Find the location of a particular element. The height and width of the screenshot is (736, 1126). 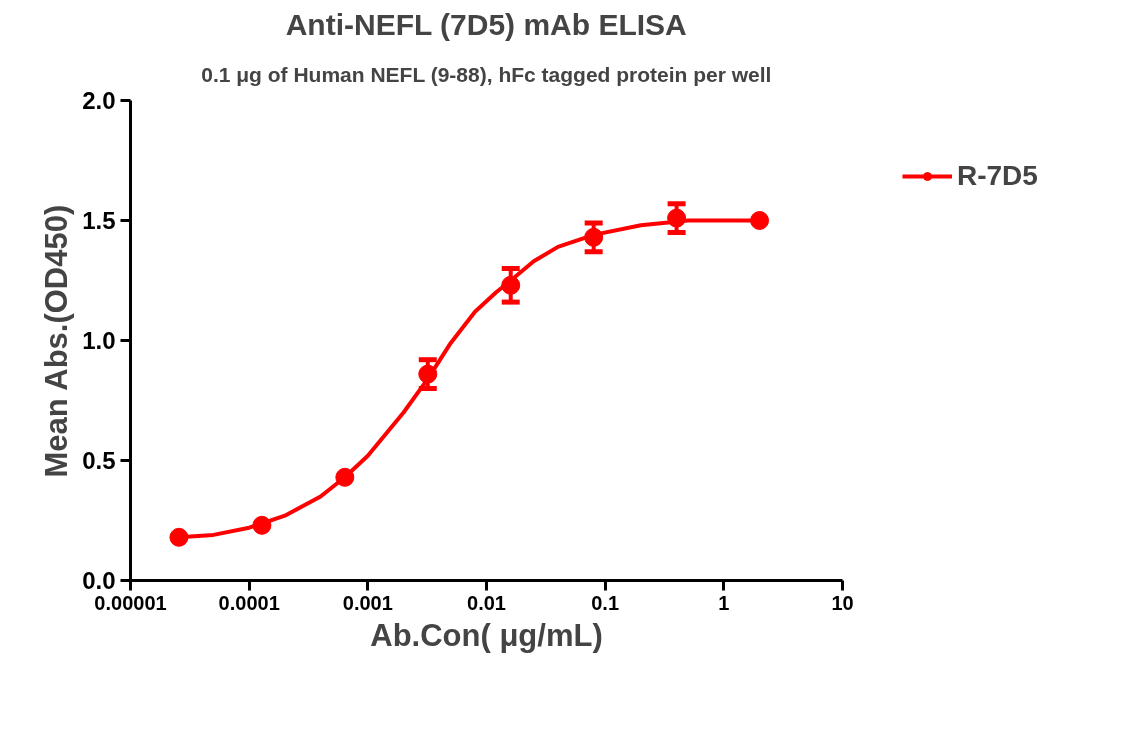

x-tick-label: 1 is located at coordinates (724, 602).